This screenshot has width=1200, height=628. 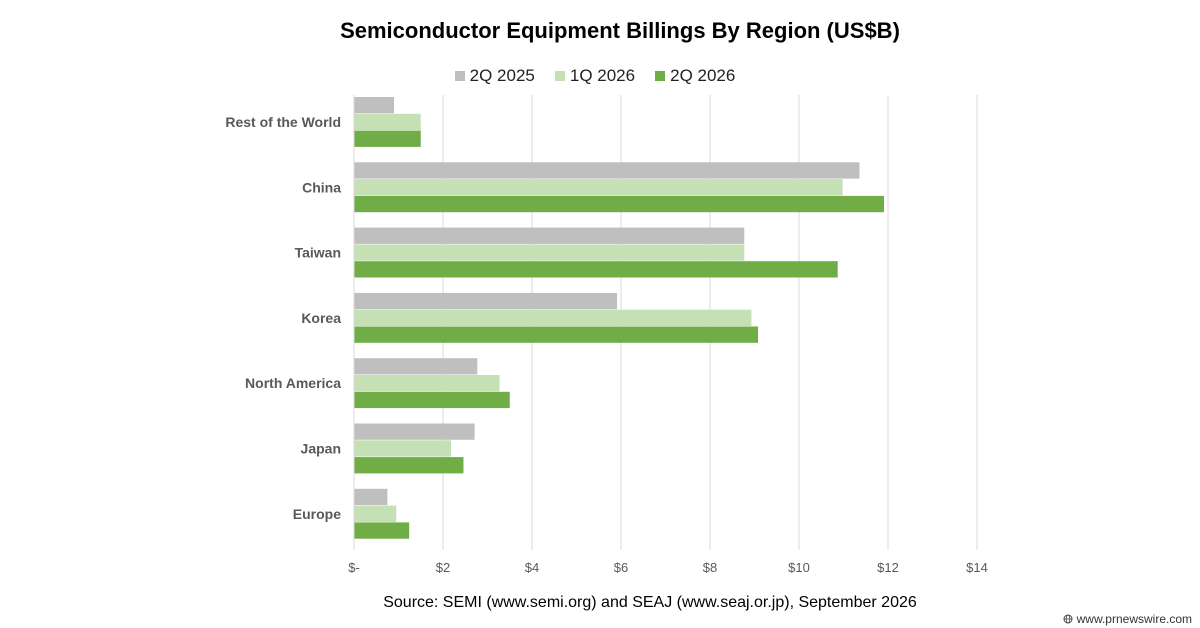 What do you see at coordinates (321, 187) in the screenshot?
I see `category-label: China` at bounding box center [321, 187].